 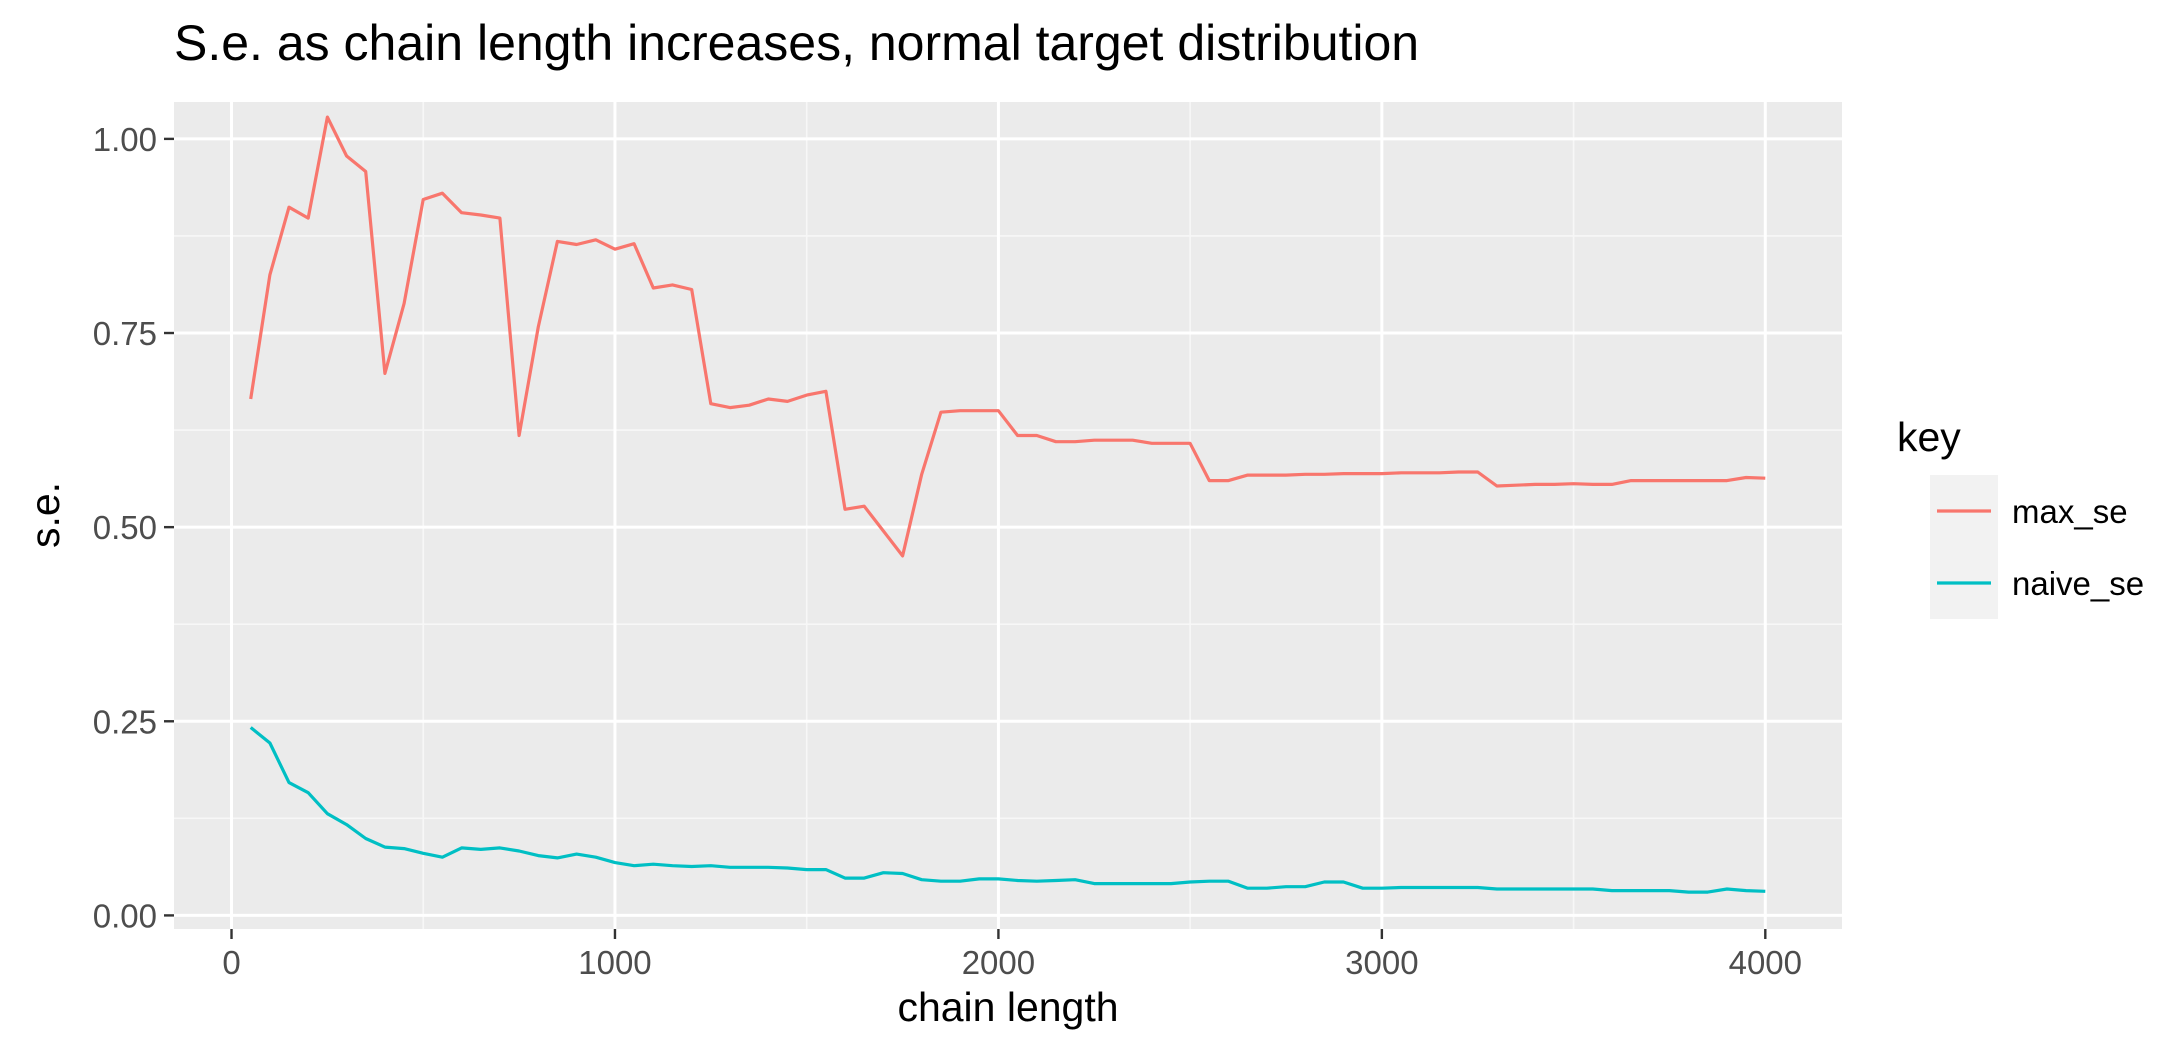 I want to click on x-tick-label: 1000, so click(x=614, y=962).